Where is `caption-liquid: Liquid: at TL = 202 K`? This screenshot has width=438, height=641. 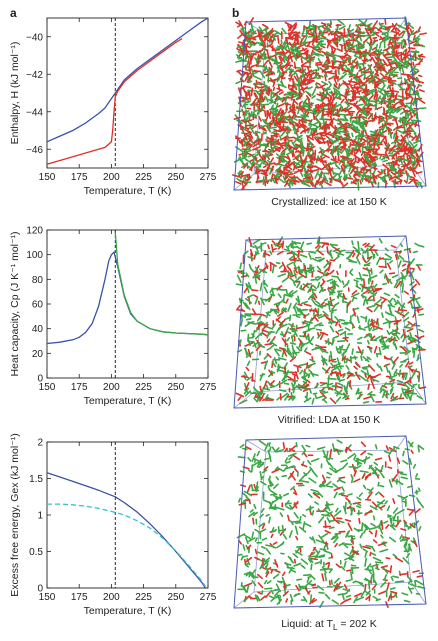 caption-liquid: Liquid: at TL = 202 K is located at coordinates (329, 625).